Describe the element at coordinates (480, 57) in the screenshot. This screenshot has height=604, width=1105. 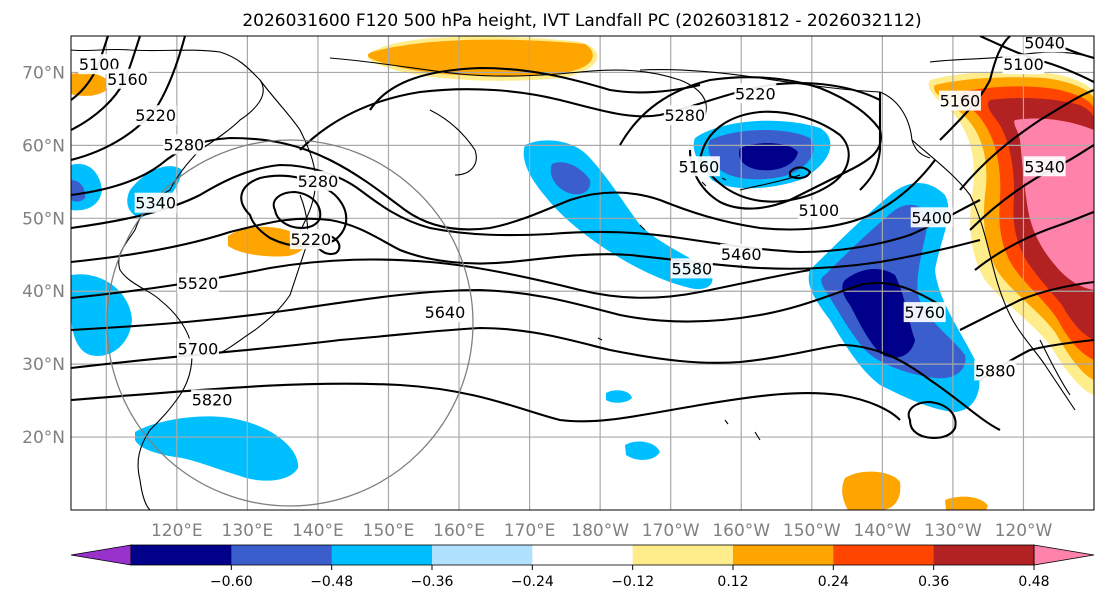
I see `ivt-positive-region-arctic-core` at that location.